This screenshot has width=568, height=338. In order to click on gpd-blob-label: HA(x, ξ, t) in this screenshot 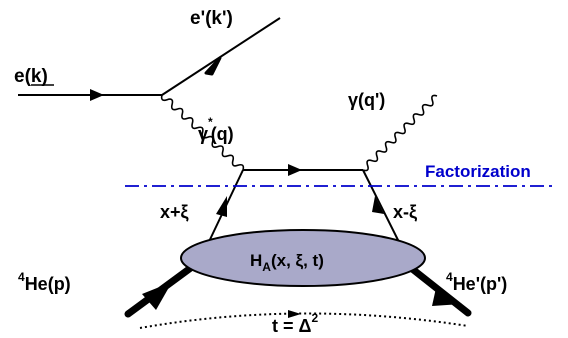, I will do `click(287, 262)`.